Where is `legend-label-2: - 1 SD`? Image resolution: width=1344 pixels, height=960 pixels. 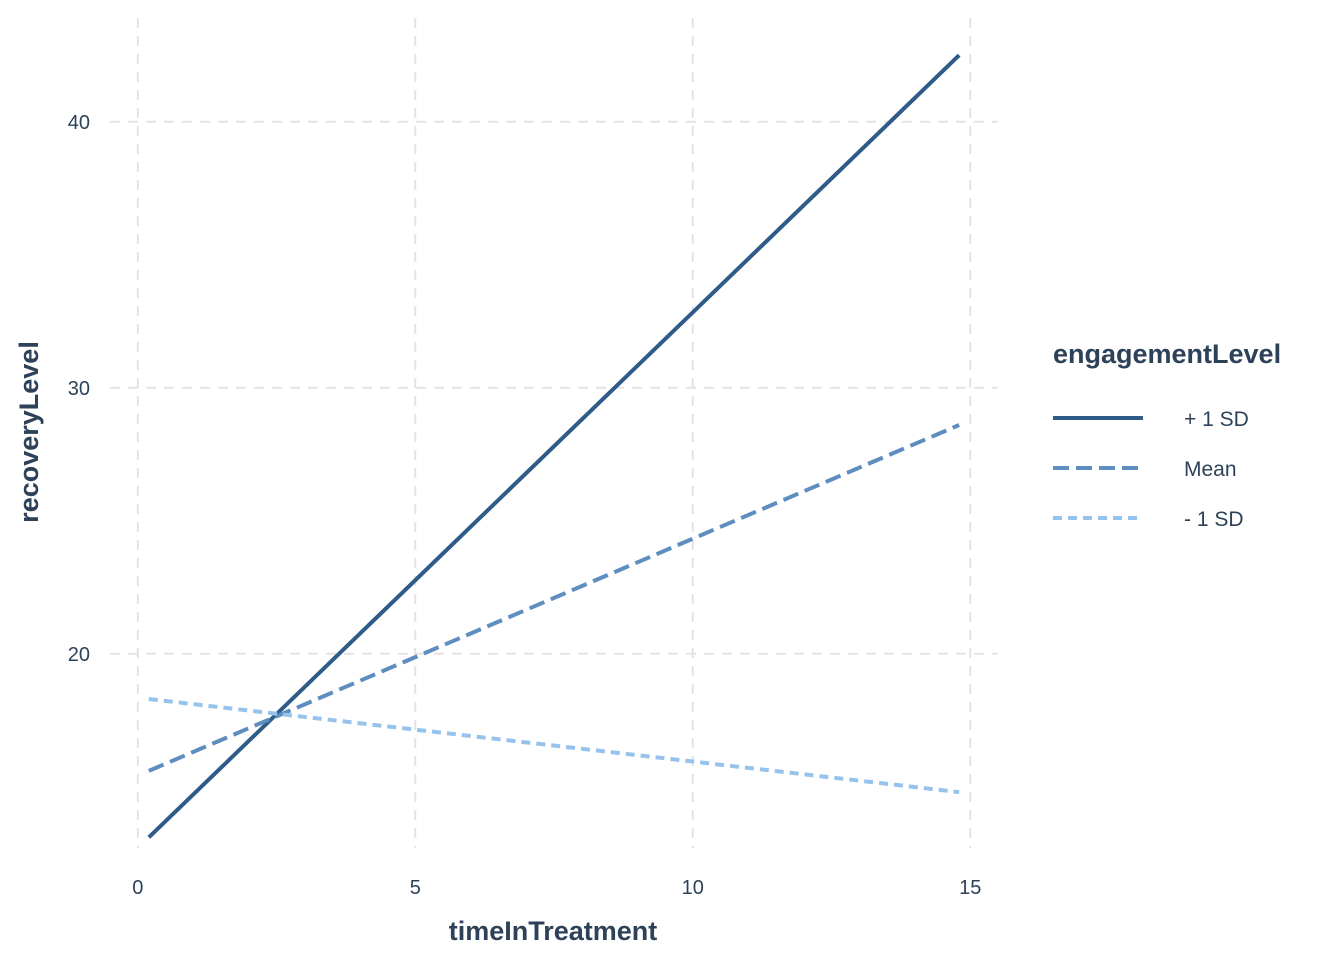
legend-label-2: - 1 SD is located at coordinates (1214, 519).